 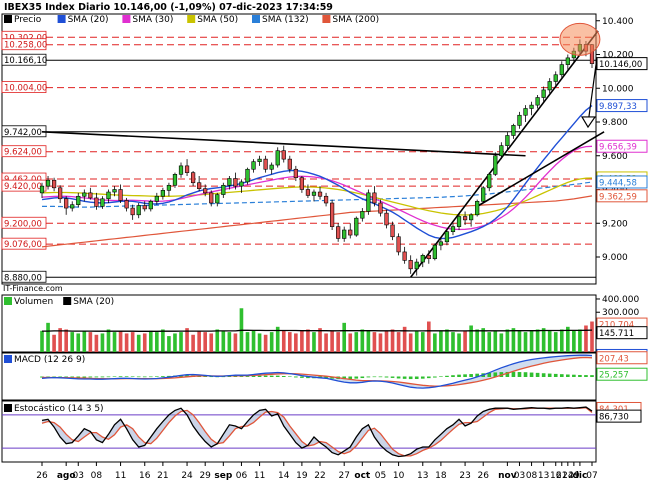 What do you see at coordinates (380, 476) in the screenshot?
I see `x-tick-label: 05` at bounding box center [380, 476].